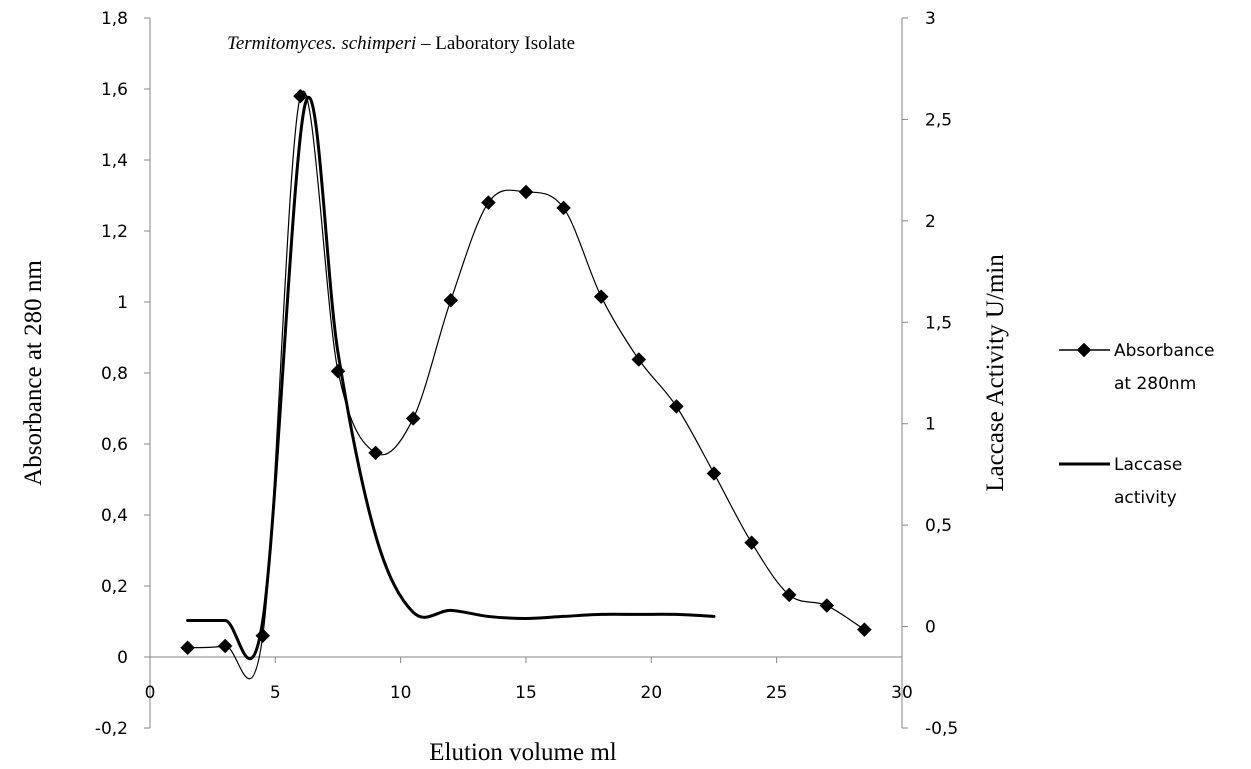 Image resolution: width=1251 pixels, height=769 pixels. What do you see at coordinates (321, 43) in the screenshot?
I see `chart-title-italic: Termitomyces. schimperi` at bounding box center [321, 43].